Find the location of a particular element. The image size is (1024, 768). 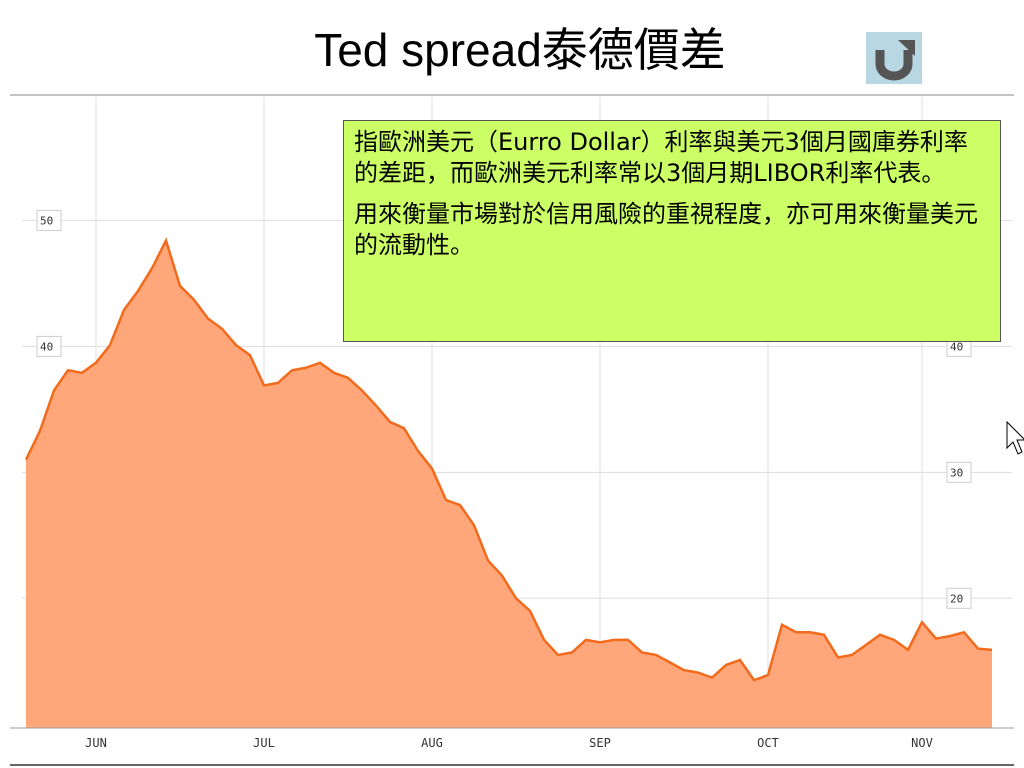

x-tick-label: JUN is located at coordinates (96, 743).